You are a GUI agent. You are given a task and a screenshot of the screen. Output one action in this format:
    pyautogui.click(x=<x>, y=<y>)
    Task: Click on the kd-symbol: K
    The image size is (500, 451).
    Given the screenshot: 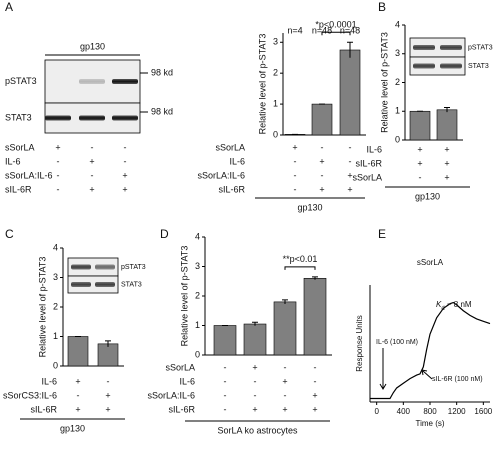 What is the action you would take?
    pyautogui.click(x=439, y=304)
    